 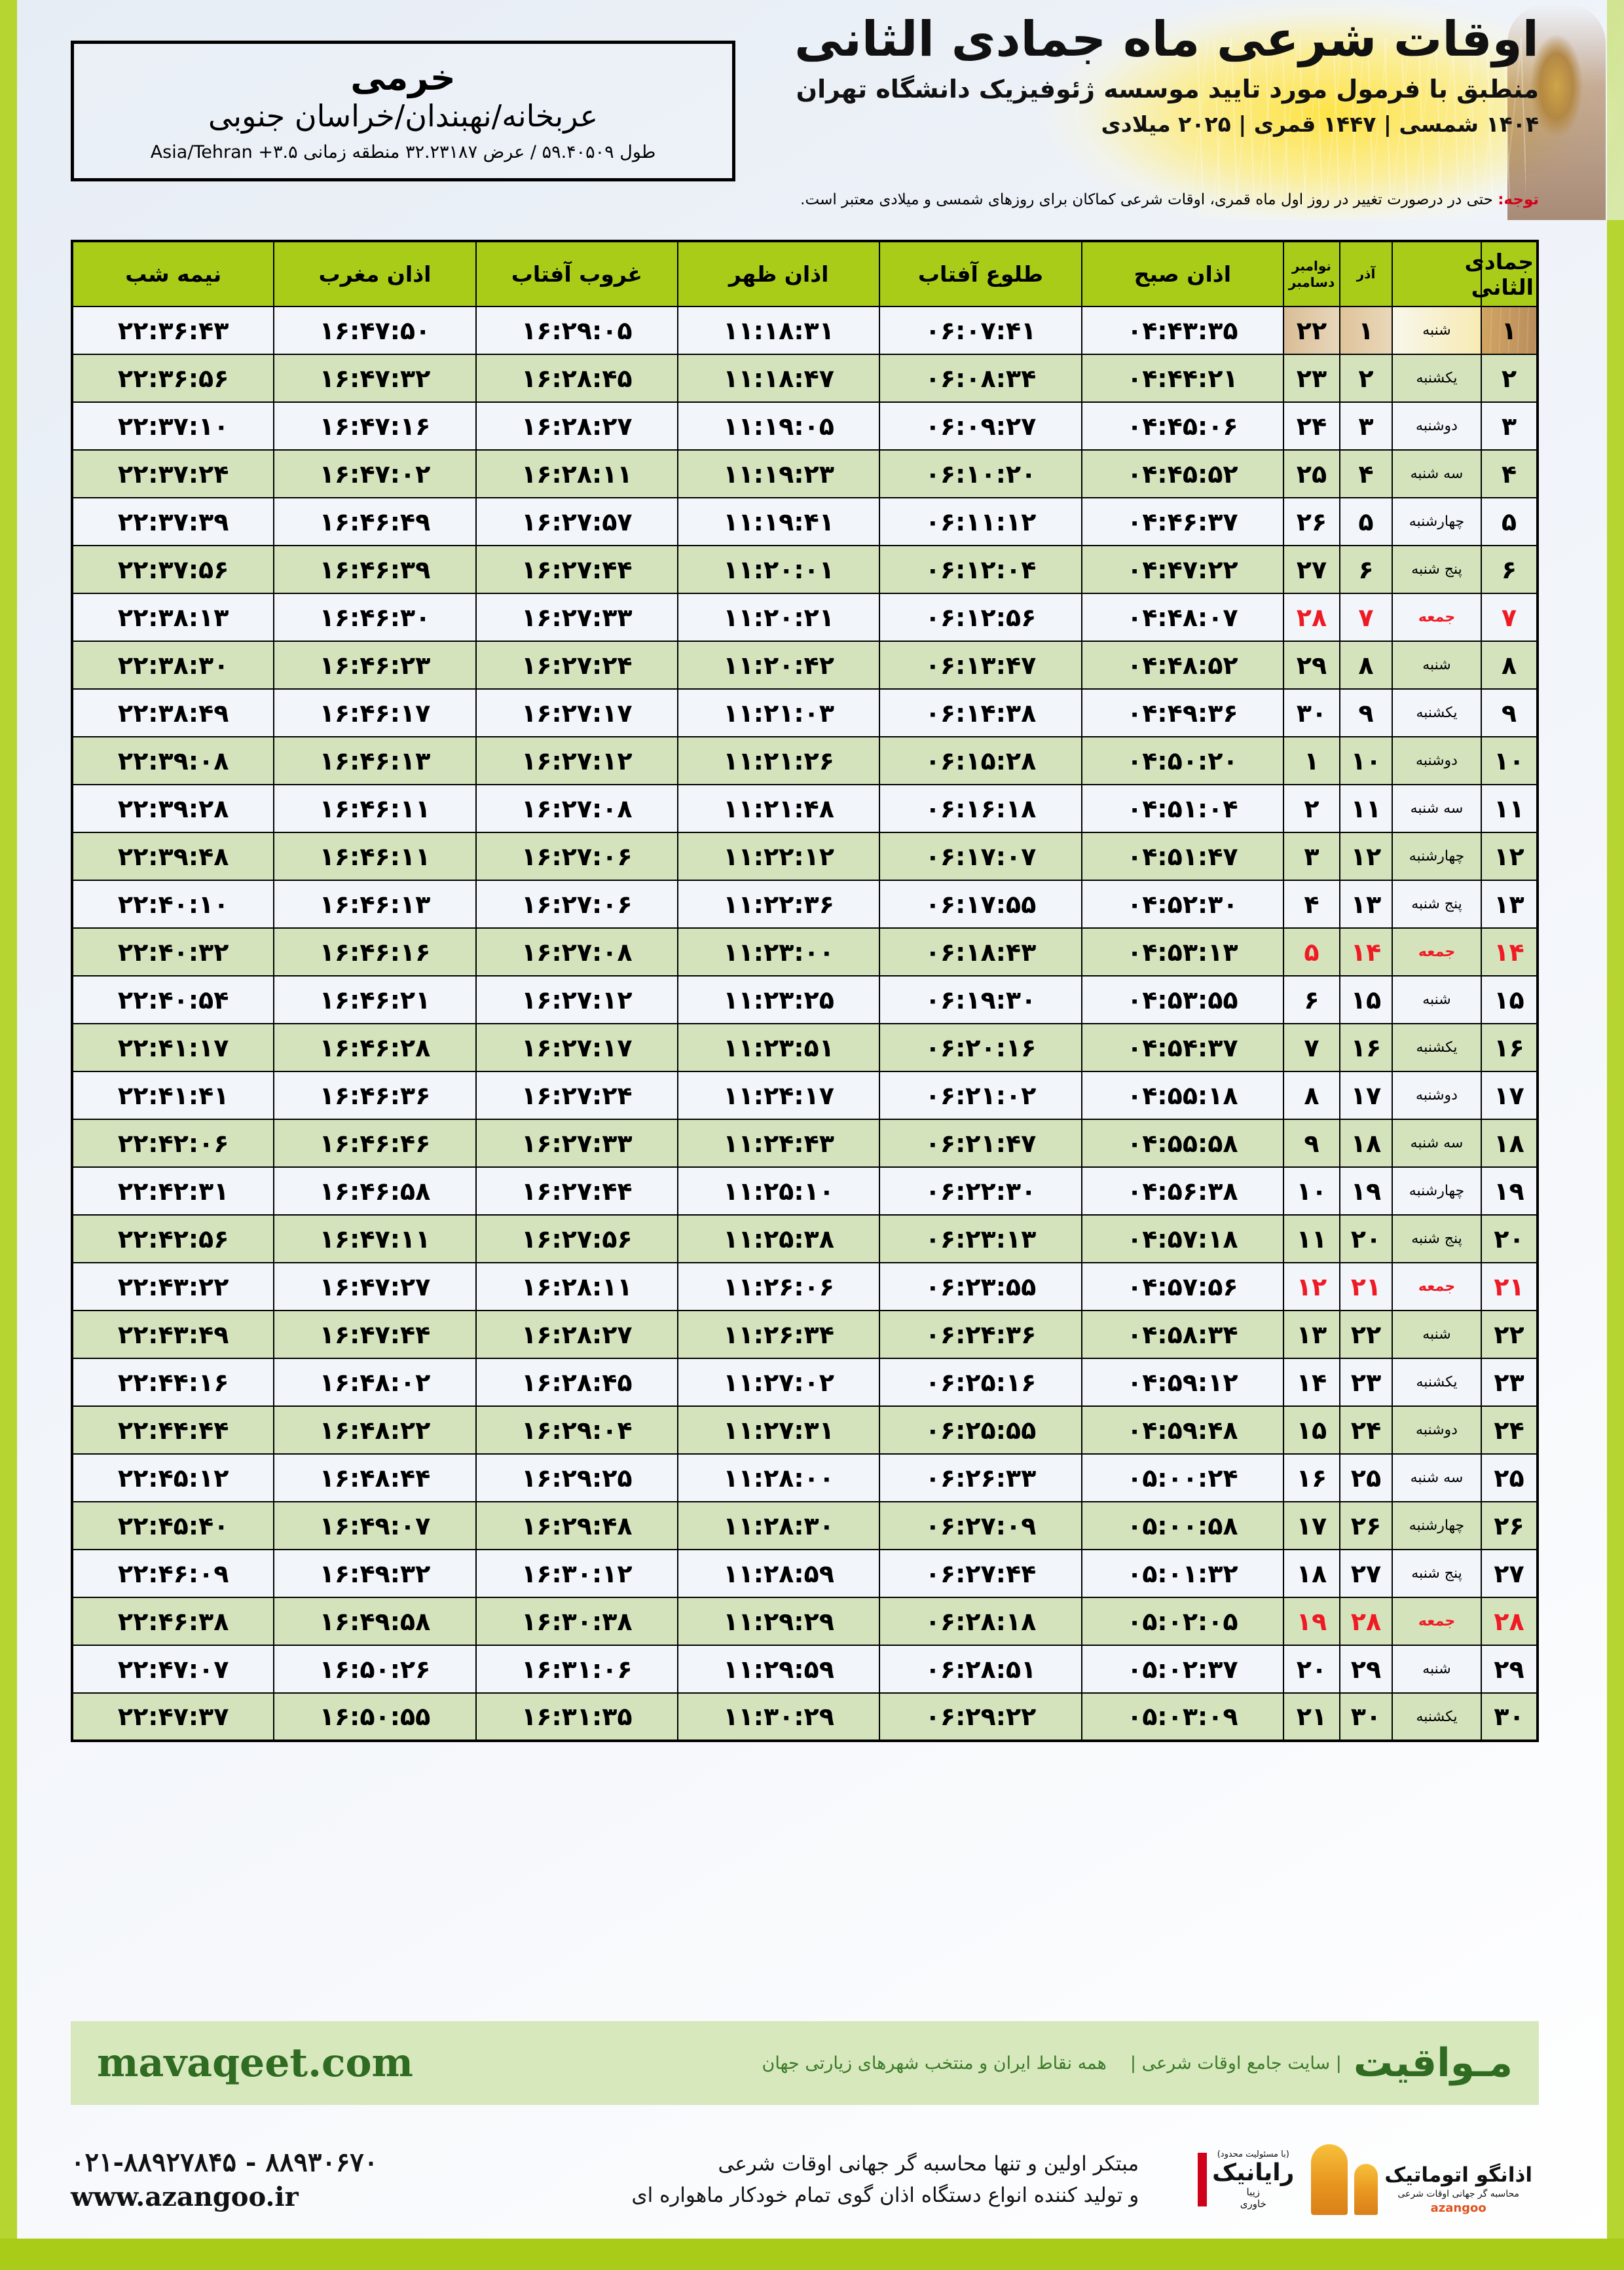 I want to click on day-cell-gregorian: ۲۲, so click(x=1311, y=330).